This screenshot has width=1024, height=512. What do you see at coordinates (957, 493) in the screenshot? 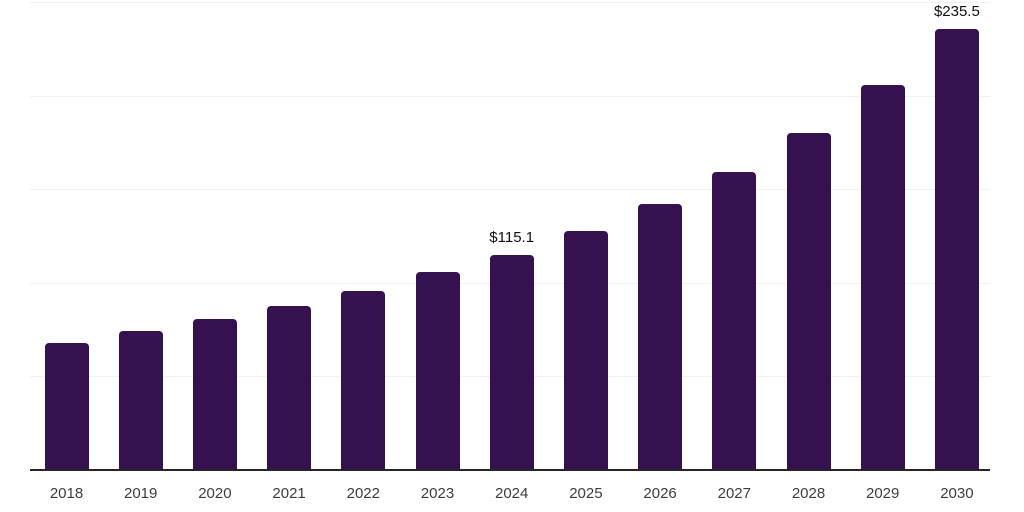
I see `x-tick-label-2030: 2030` at bounding box center [957, 493].